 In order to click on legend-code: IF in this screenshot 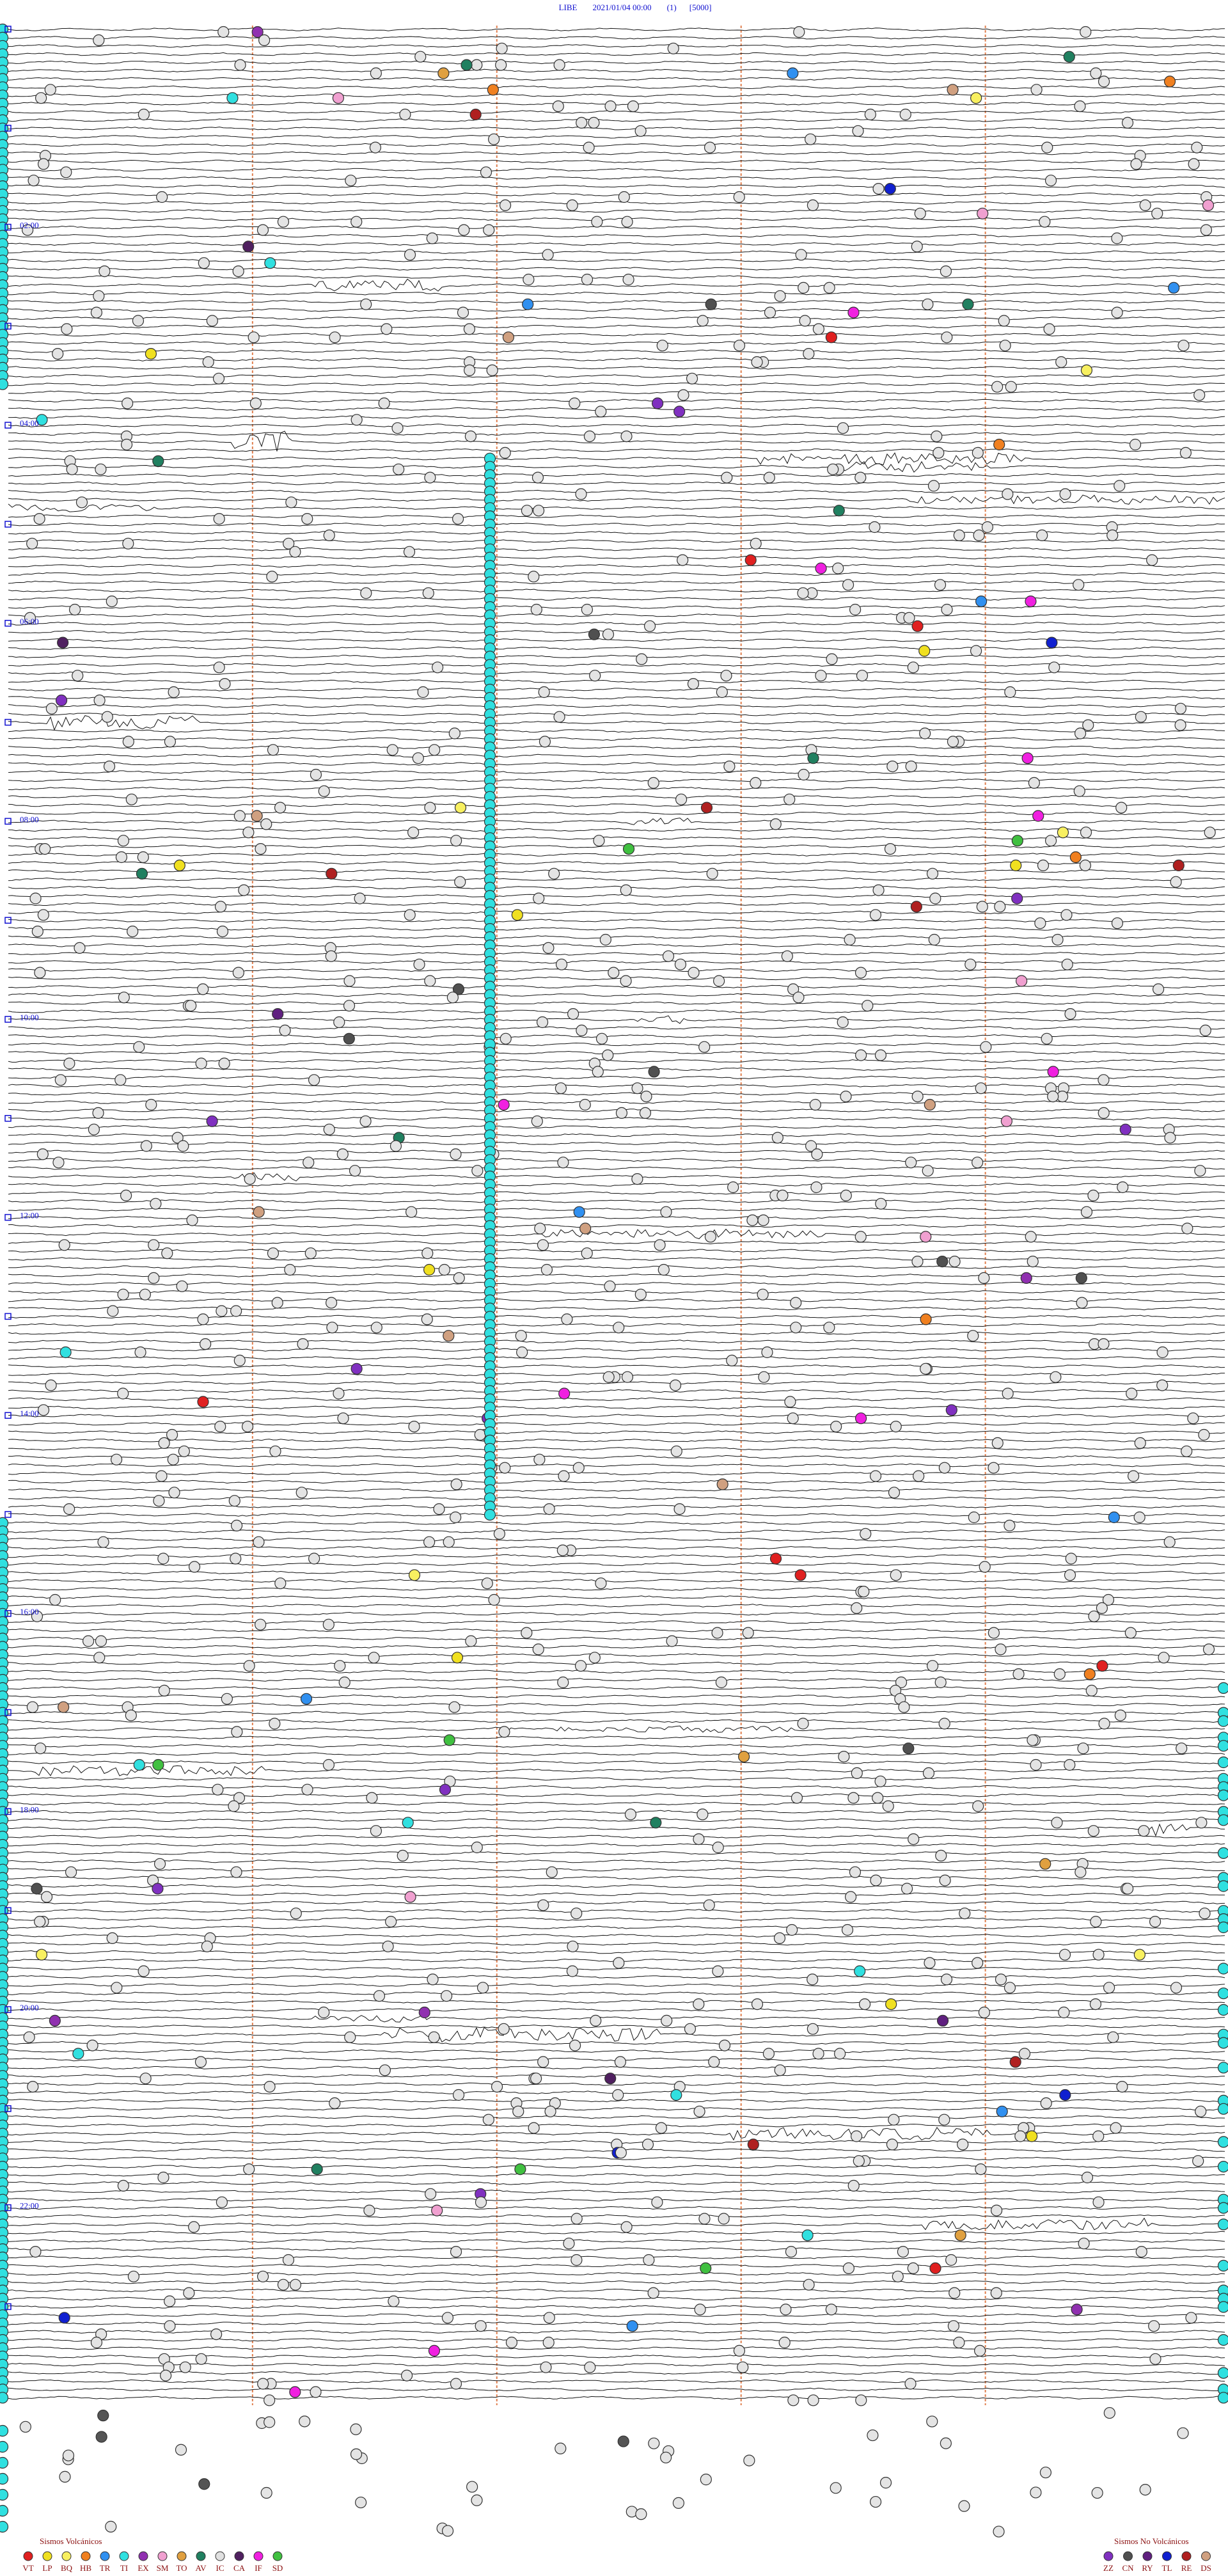, I will do `click(258, 2568)`.